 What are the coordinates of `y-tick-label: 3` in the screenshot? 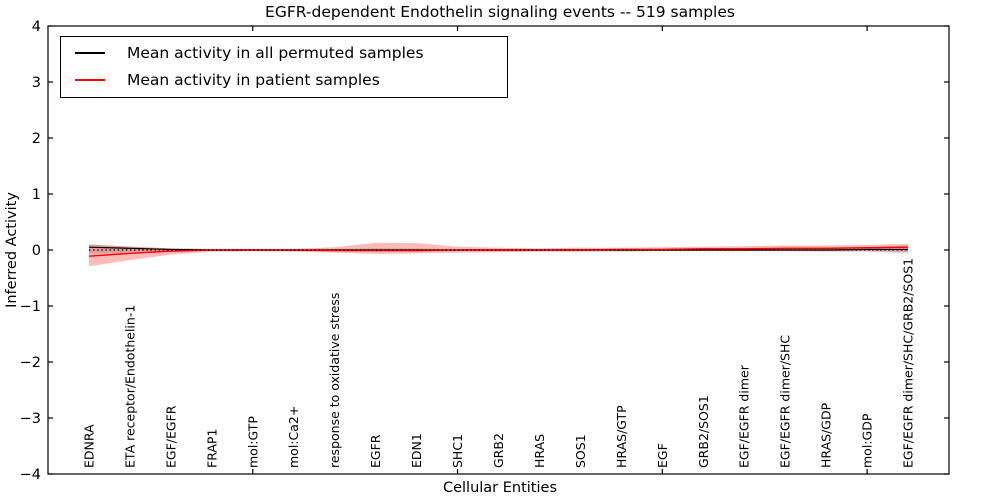 It's located at (36, 83).